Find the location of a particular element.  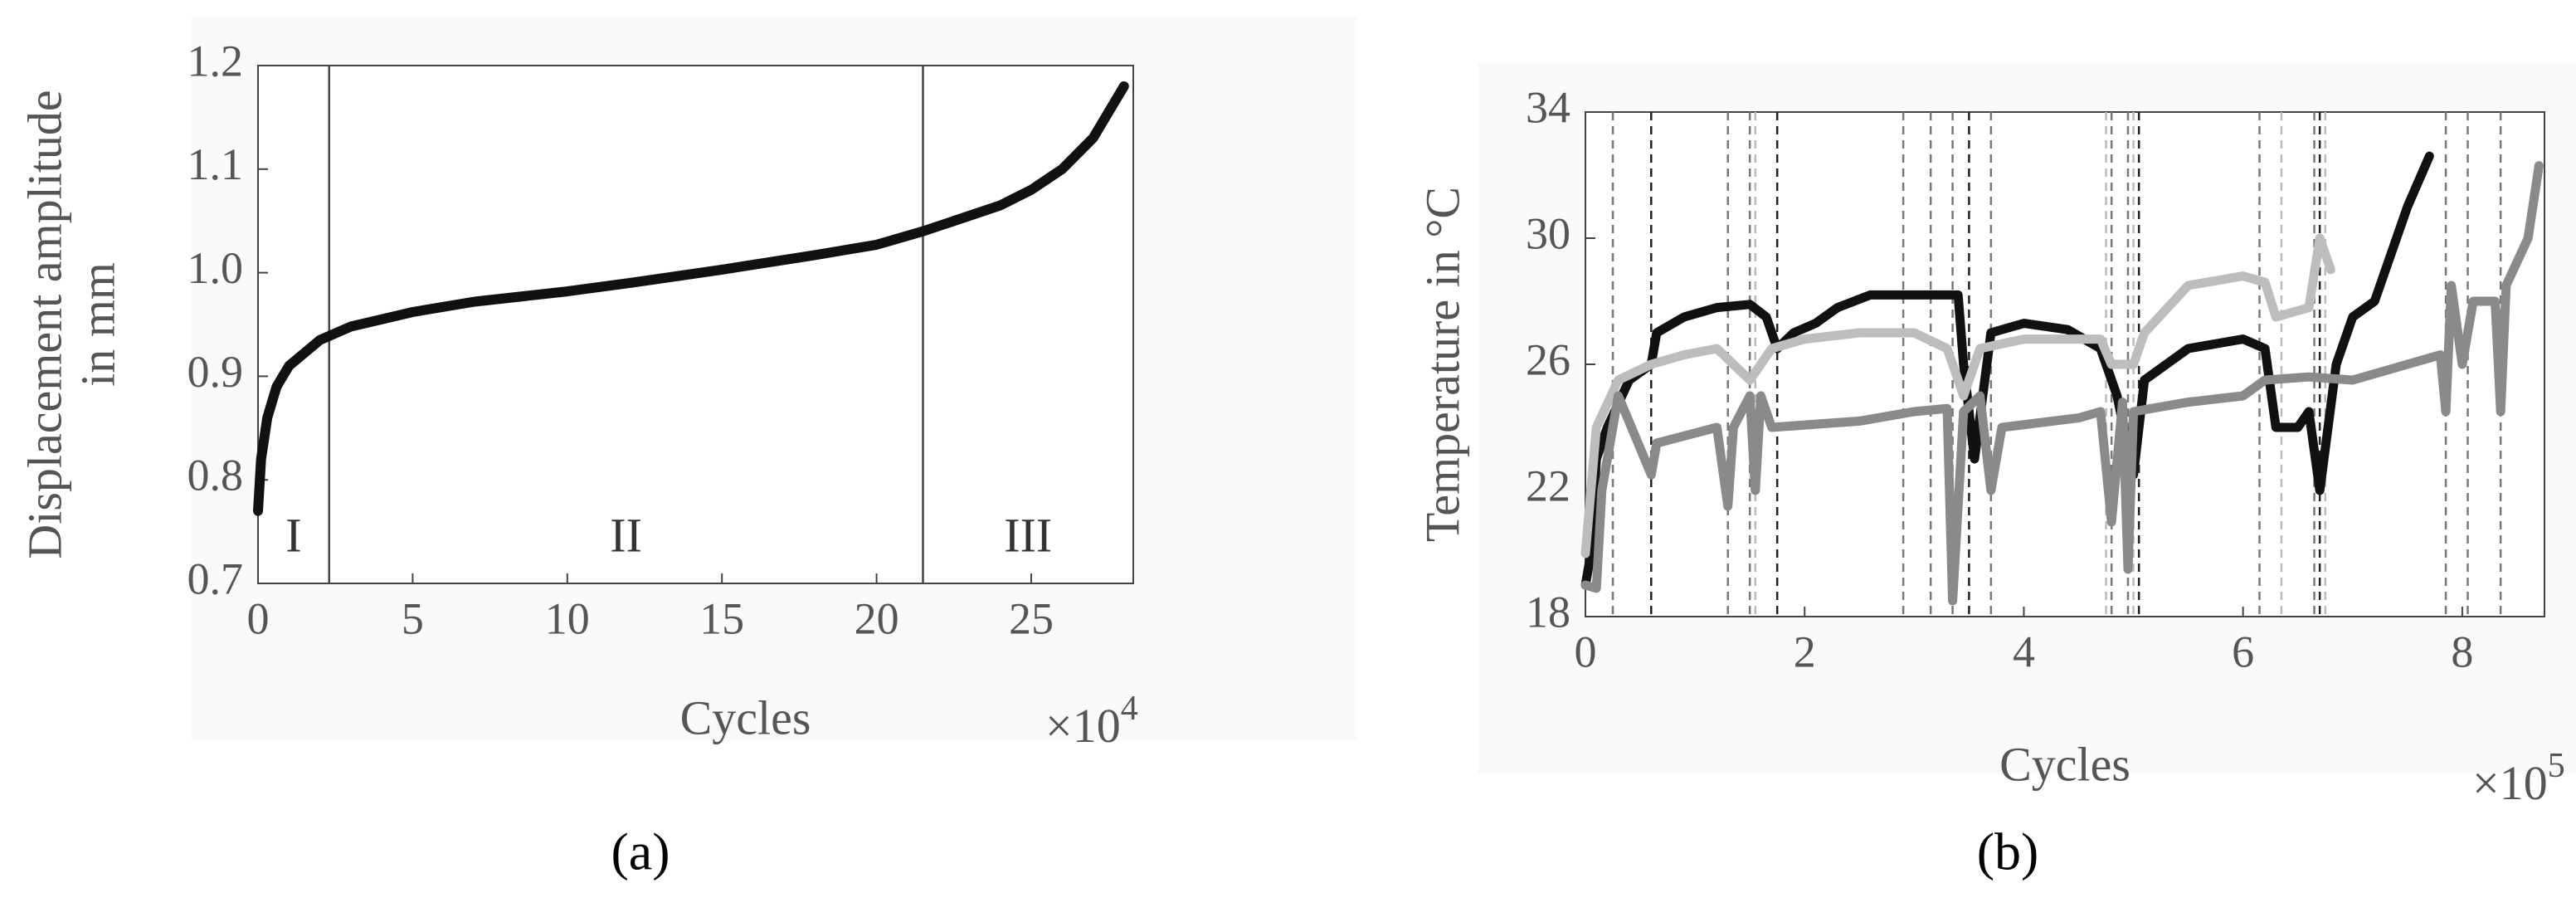

x-scale-label: ×10⁴ is located at coordinates (1091, 722).